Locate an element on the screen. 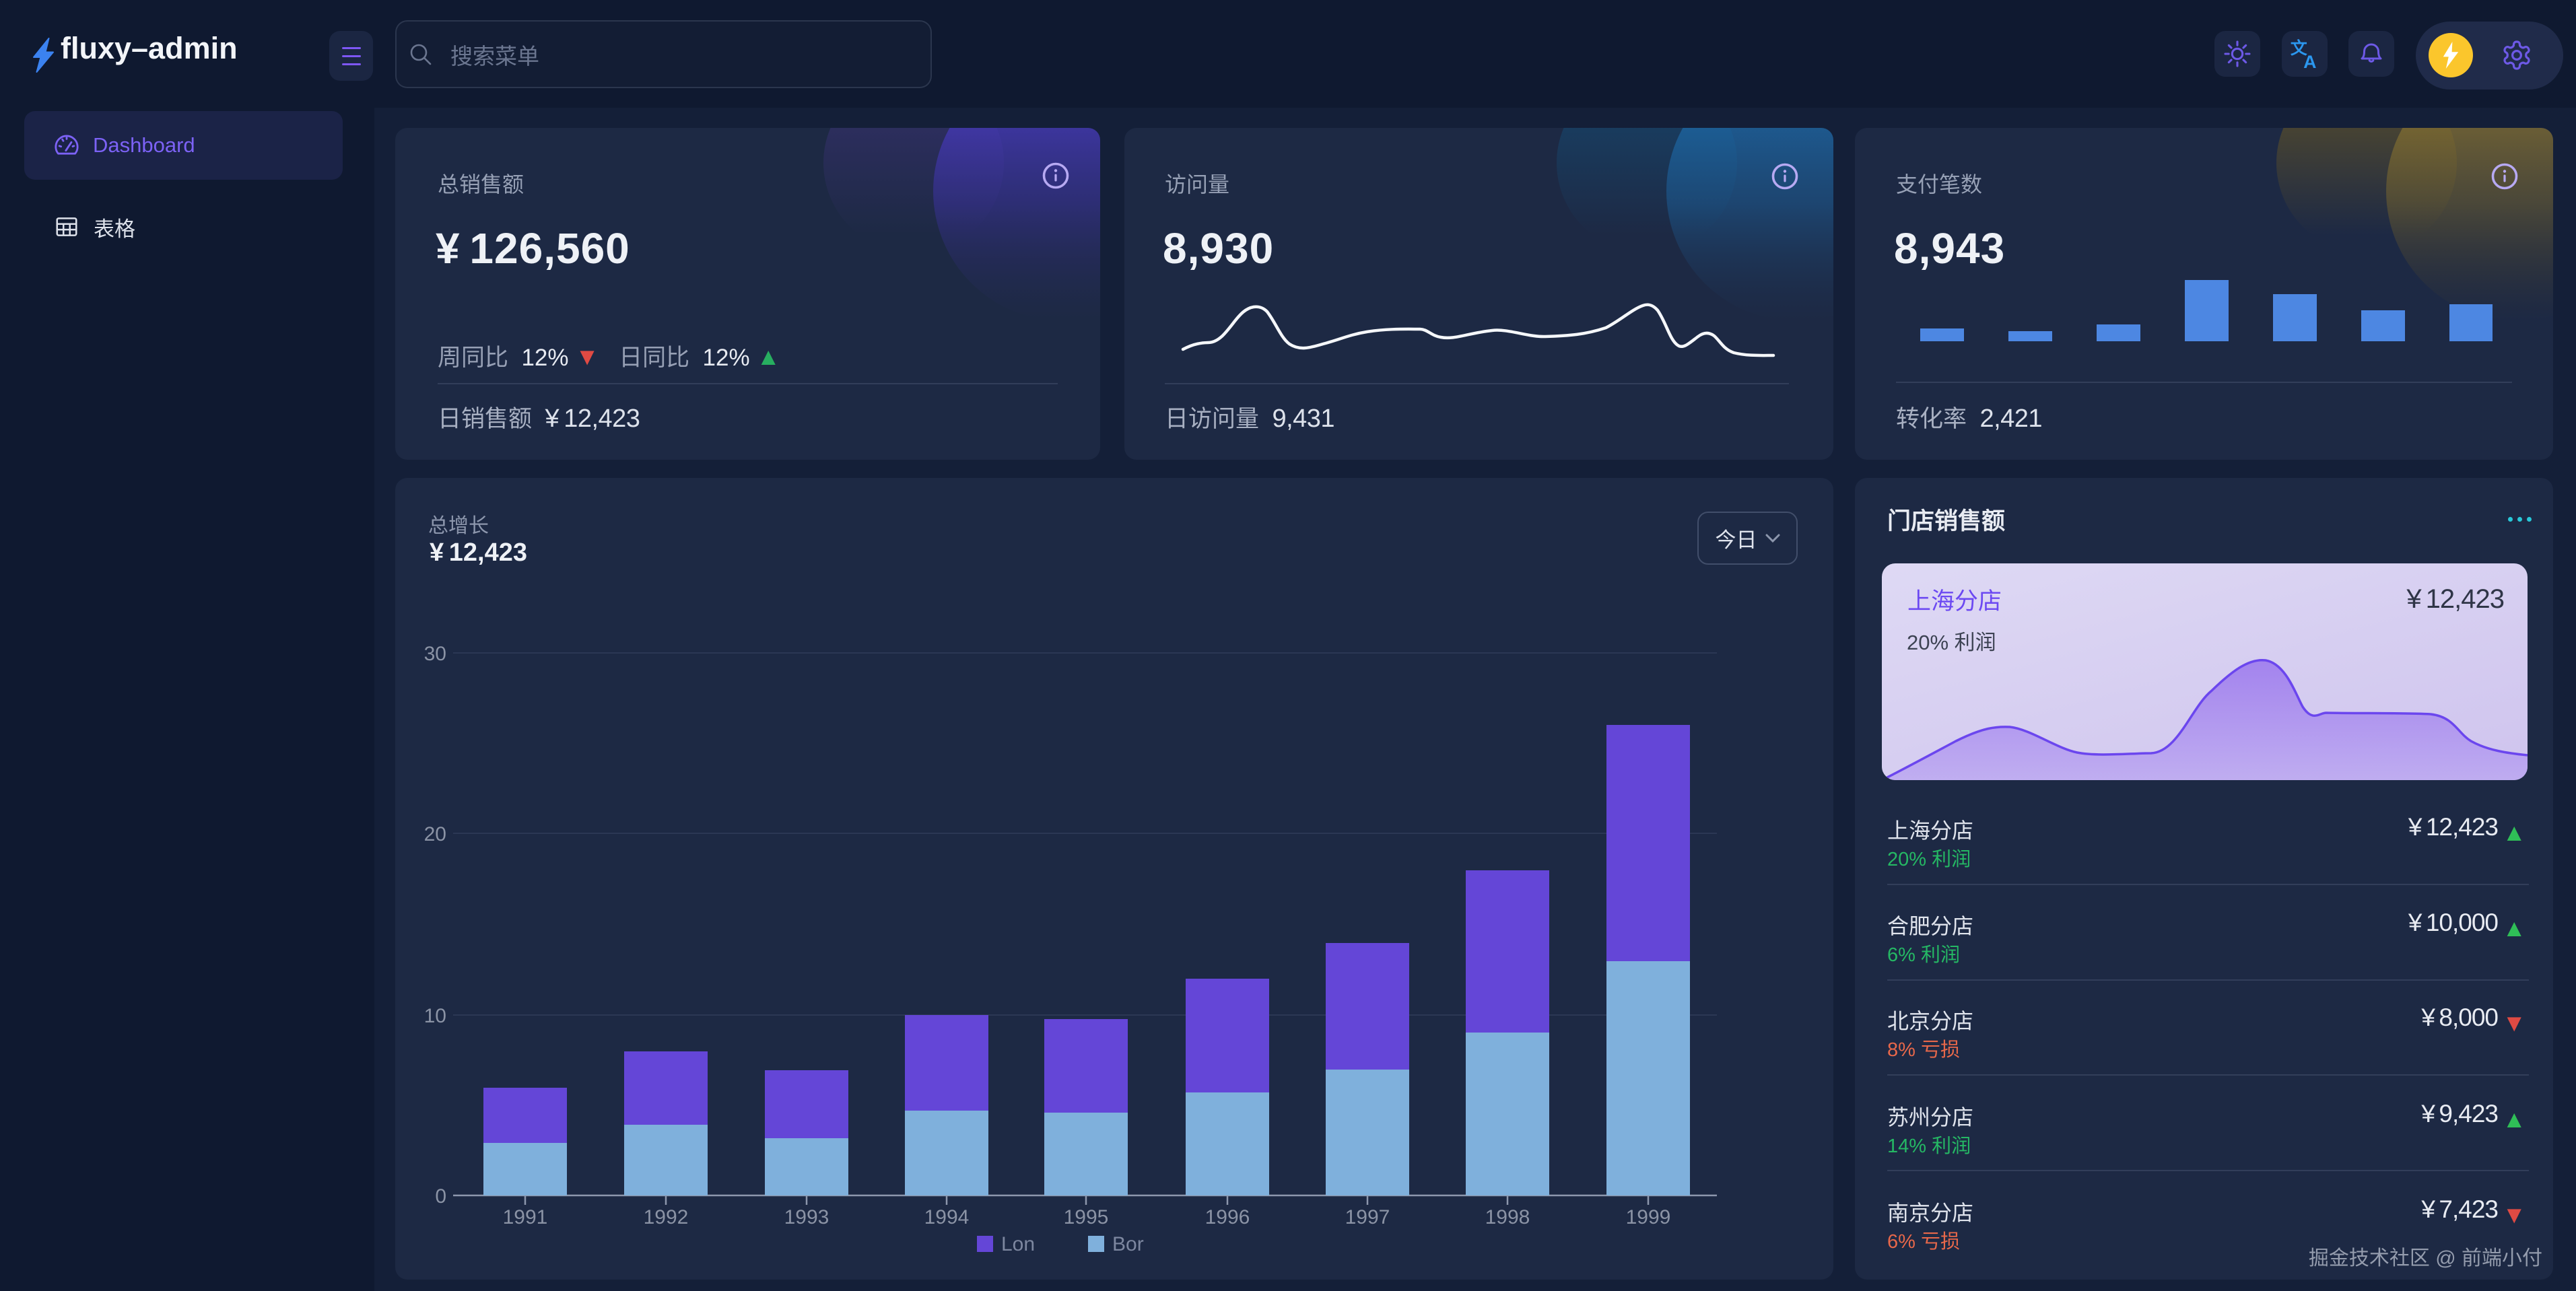 The image size is (2576, 1291). svg-text: Bor is located at coordinates (1128, 1244).